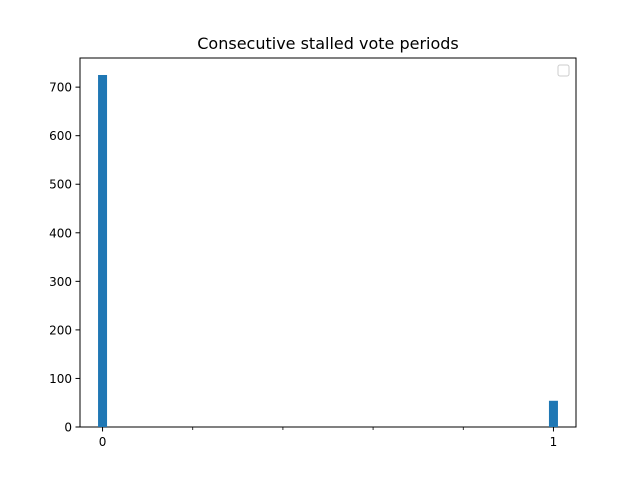  What do you see at coordinates (328, 43) in the screenshot?
I see `chart-title: Consecutive stalled vote periods` at bounding box center [328, 43].